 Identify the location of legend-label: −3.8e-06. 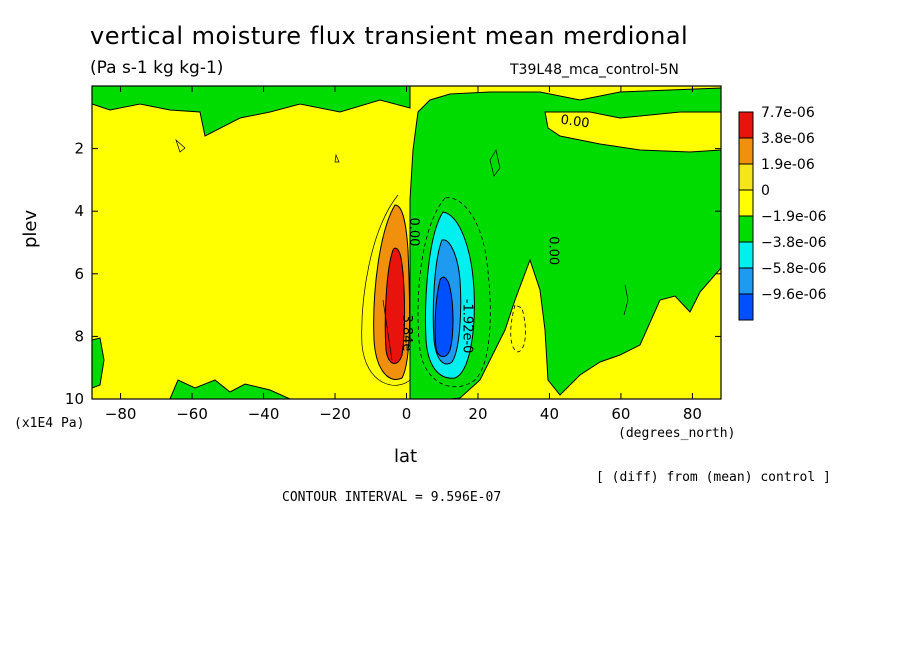
(794, 243).